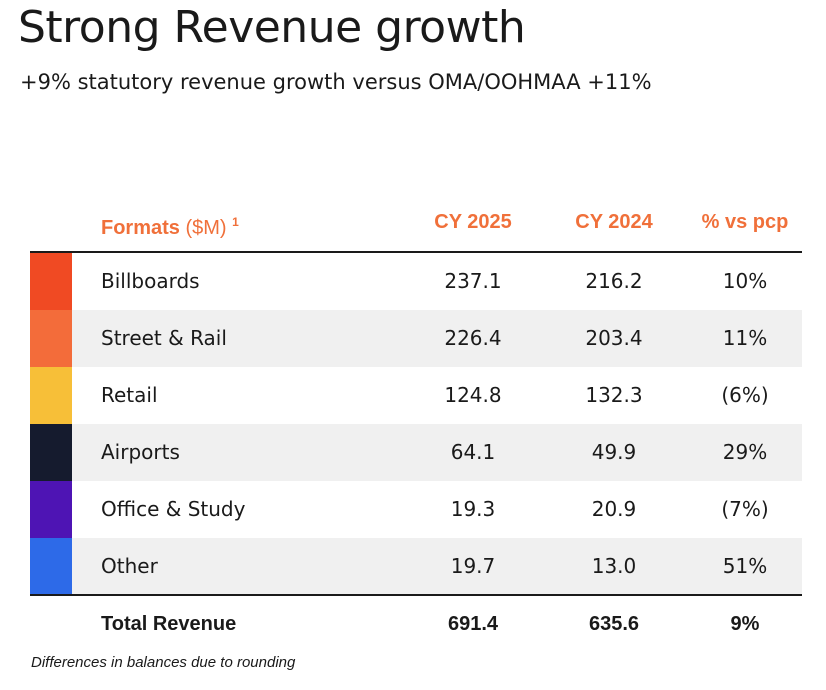  Describe the element at coordinates (416, 338) in the screenshot. I see `table-row: Street & Rail 226.4 203.4 11%` at that location.